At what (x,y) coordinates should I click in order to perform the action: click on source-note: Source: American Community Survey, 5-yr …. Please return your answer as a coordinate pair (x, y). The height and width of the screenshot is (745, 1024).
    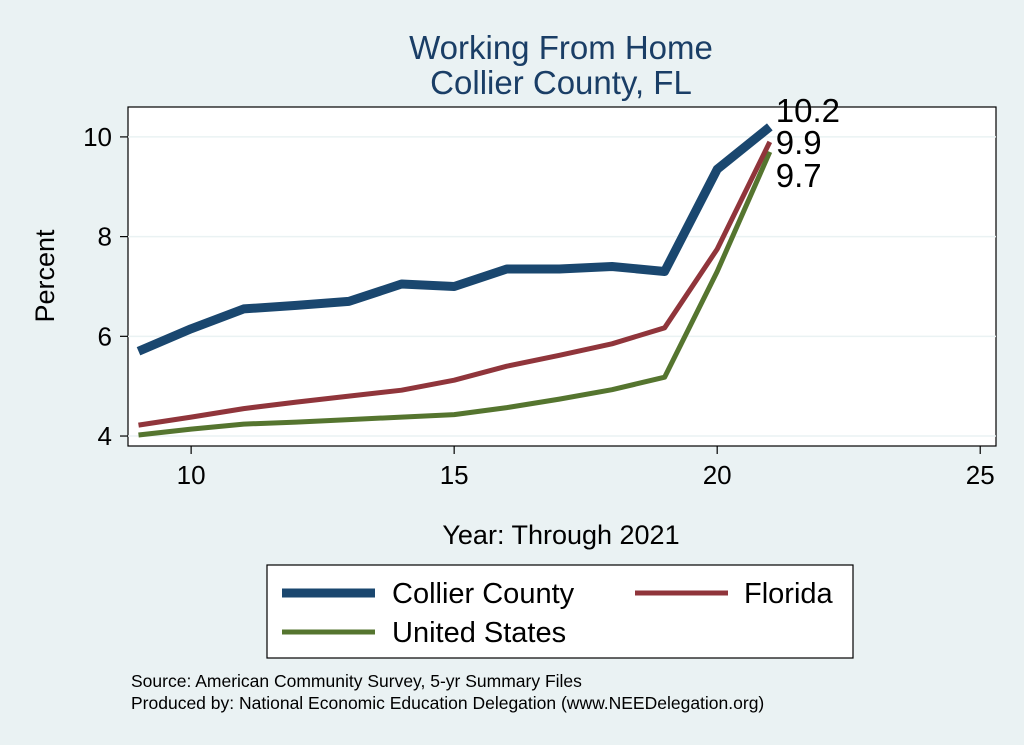
    Looking at the image, I should click on (356, 681).